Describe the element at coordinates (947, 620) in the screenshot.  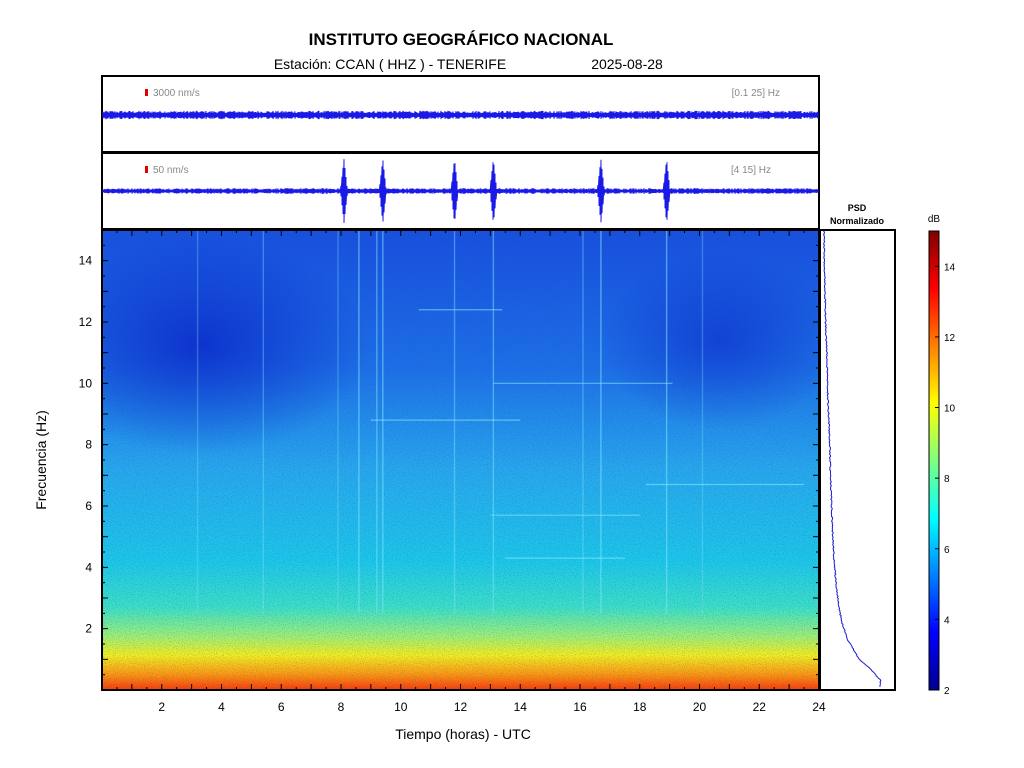
I see `colorbar-tick-label: 4` at that location.